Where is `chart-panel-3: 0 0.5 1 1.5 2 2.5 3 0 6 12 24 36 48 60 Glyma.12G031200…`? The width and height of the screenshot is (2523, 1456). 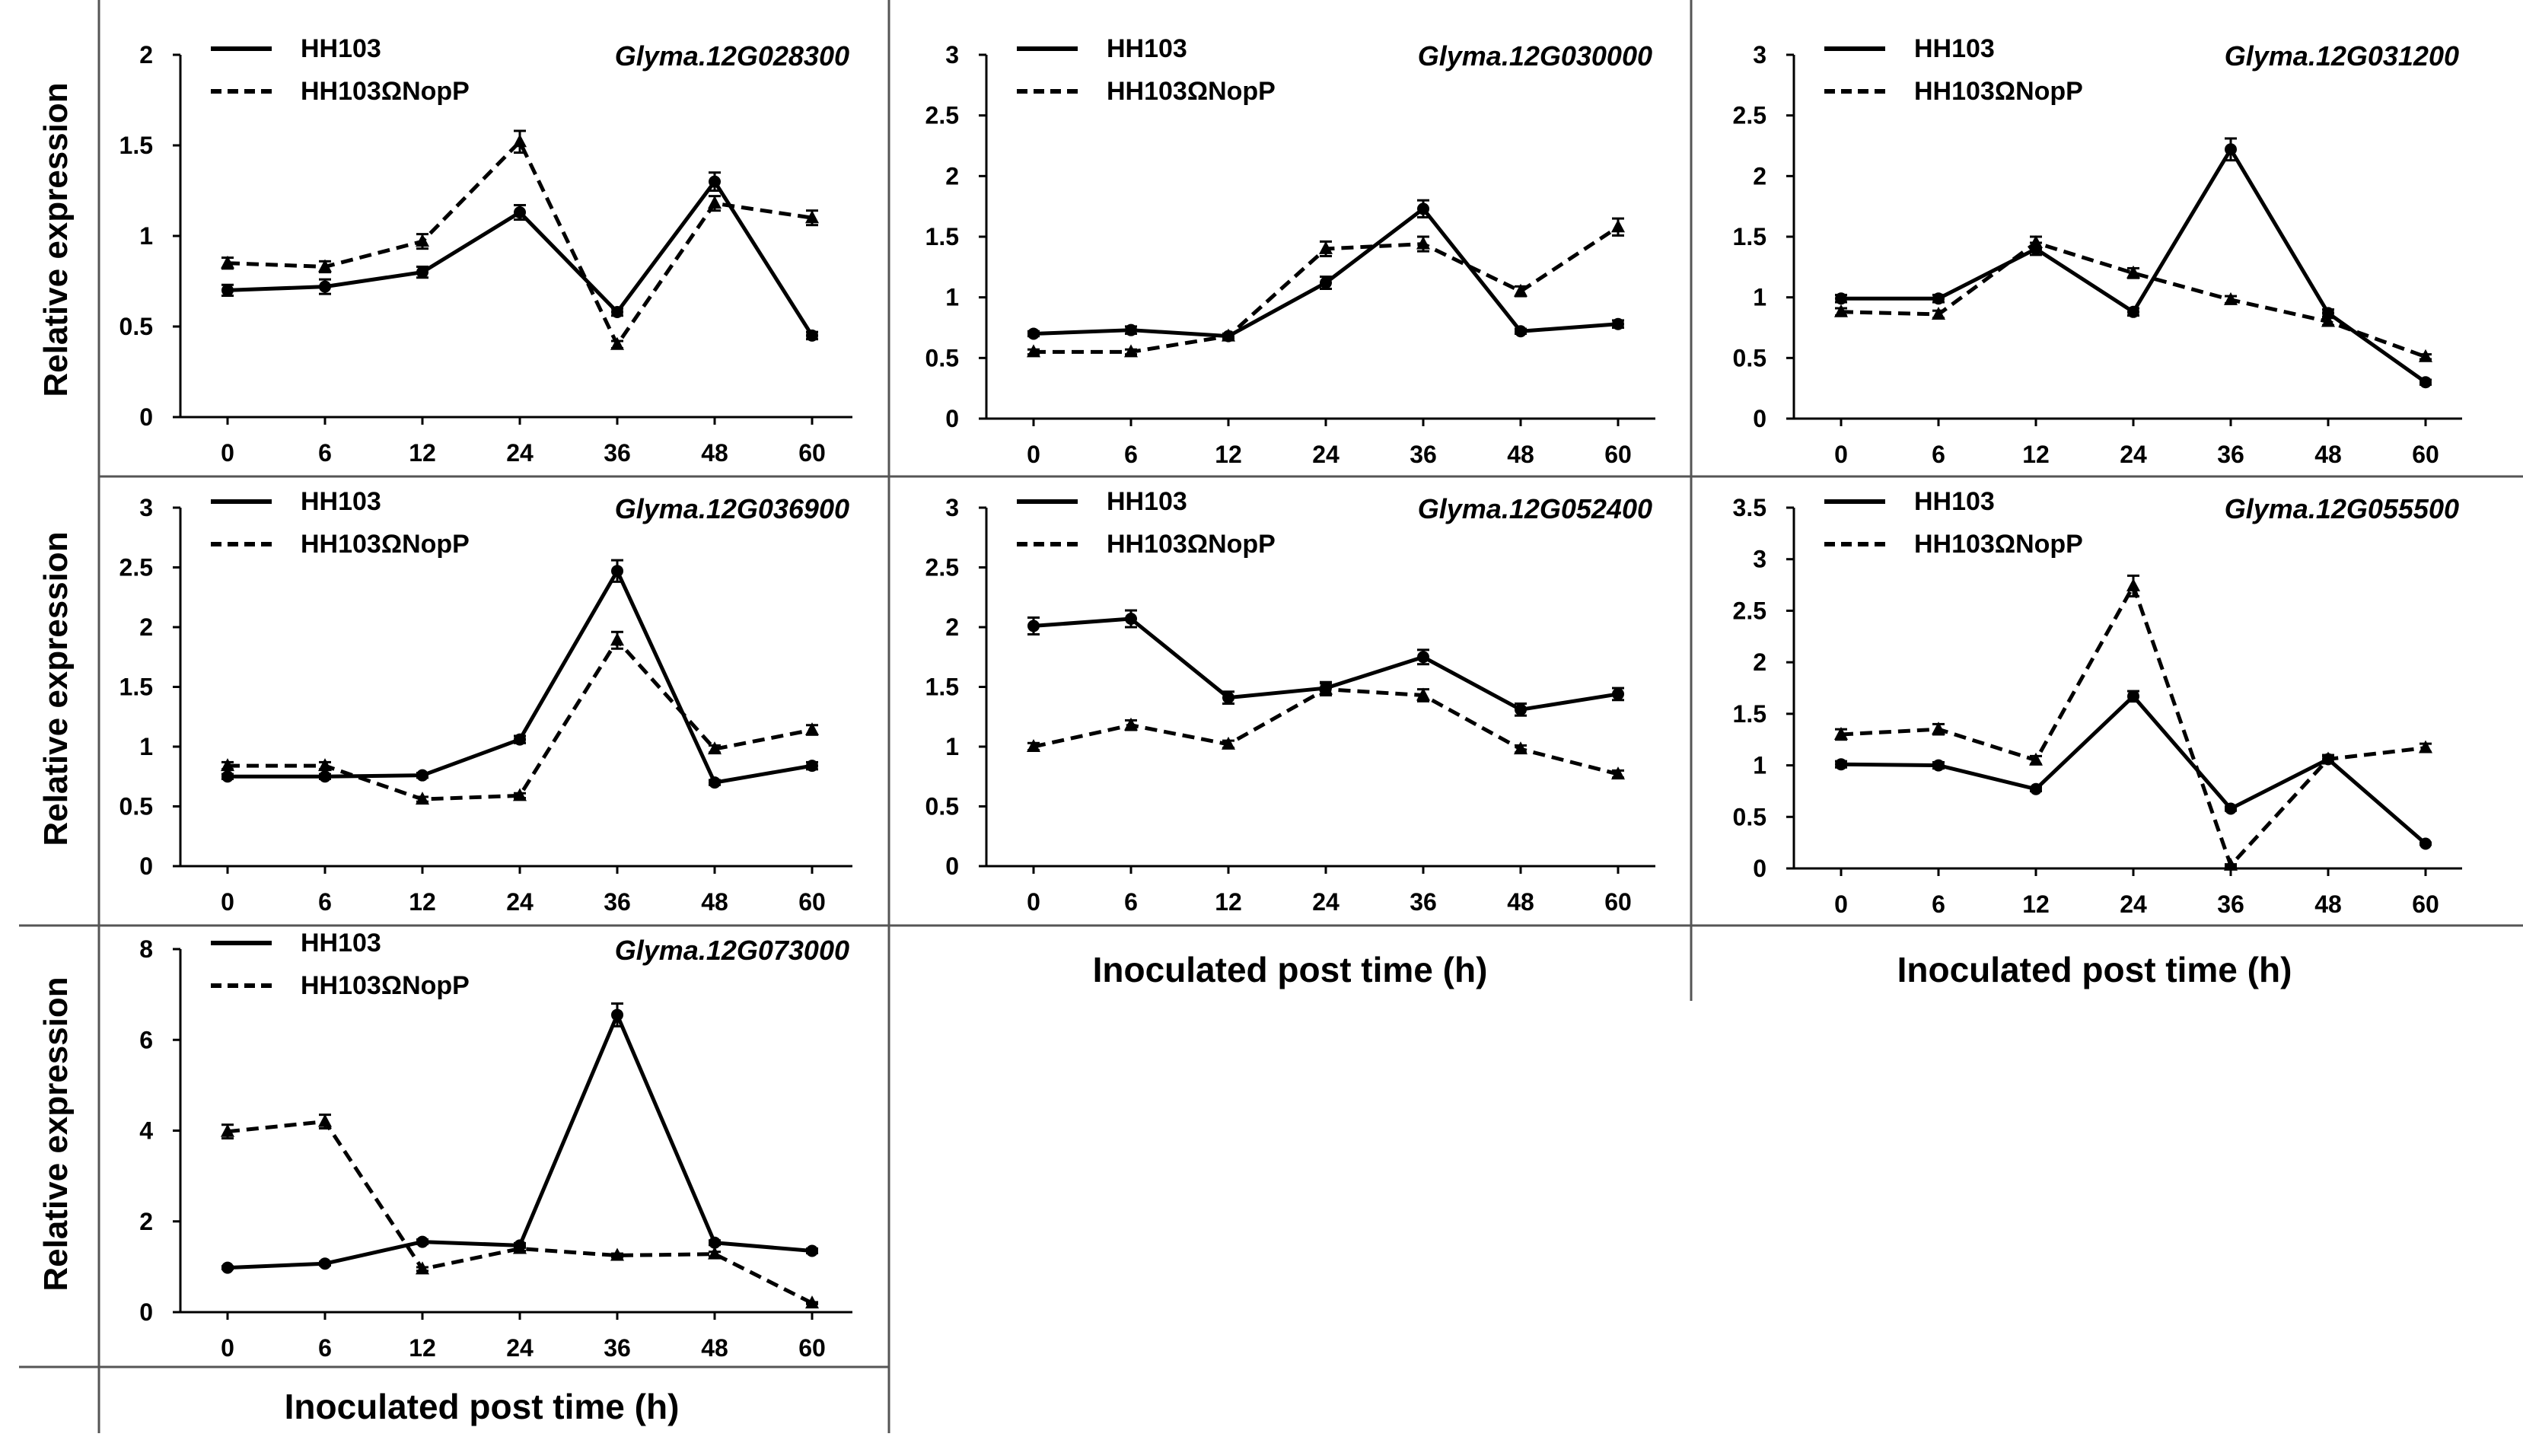
chart-panel-3: 0 0.5 1 1.5 2 2.5 3 0 6 12 24 36 48 60 Glyma.12G031200… is located at coordinates (2097, 251).